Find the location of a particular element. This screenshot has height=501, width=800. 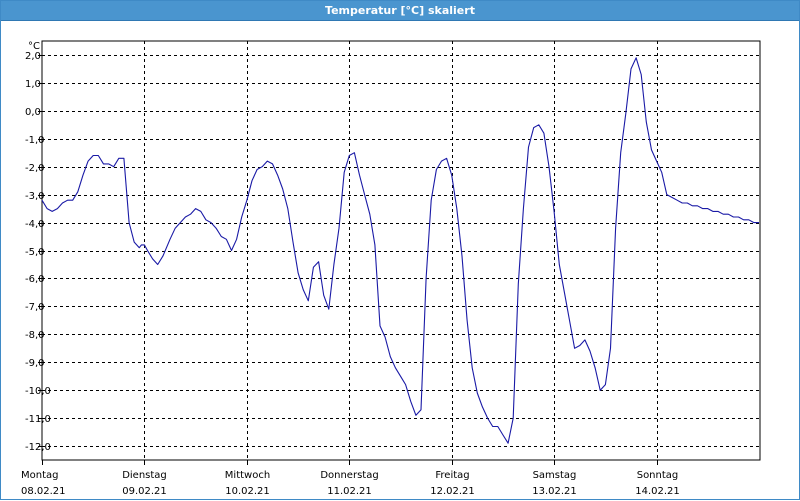

x-tick-date-label: 12.02.21 is located at coordinates (452, 491).